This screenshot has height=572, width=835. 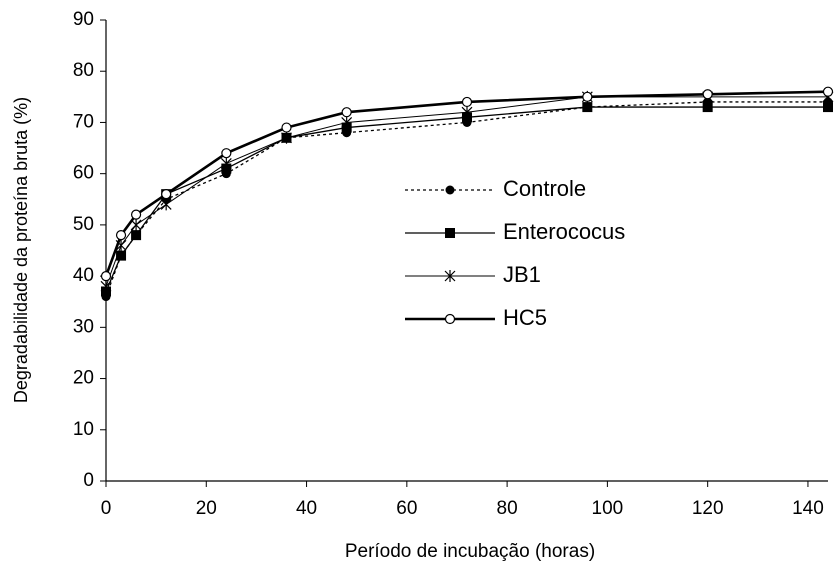 What do you see at coordinates (21, 250) in the screenshot?
I see `y-axis-label: Degradabilidade da proteína bruta (%)` at bounding box center [21, 250].